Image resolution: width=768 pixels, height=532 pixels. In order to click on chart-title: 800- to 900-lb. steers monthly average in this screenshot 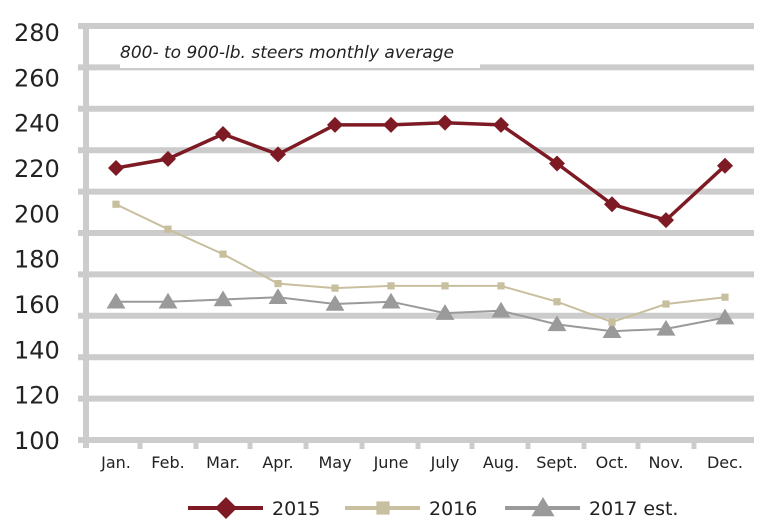, I will do `click(287, 53)`.